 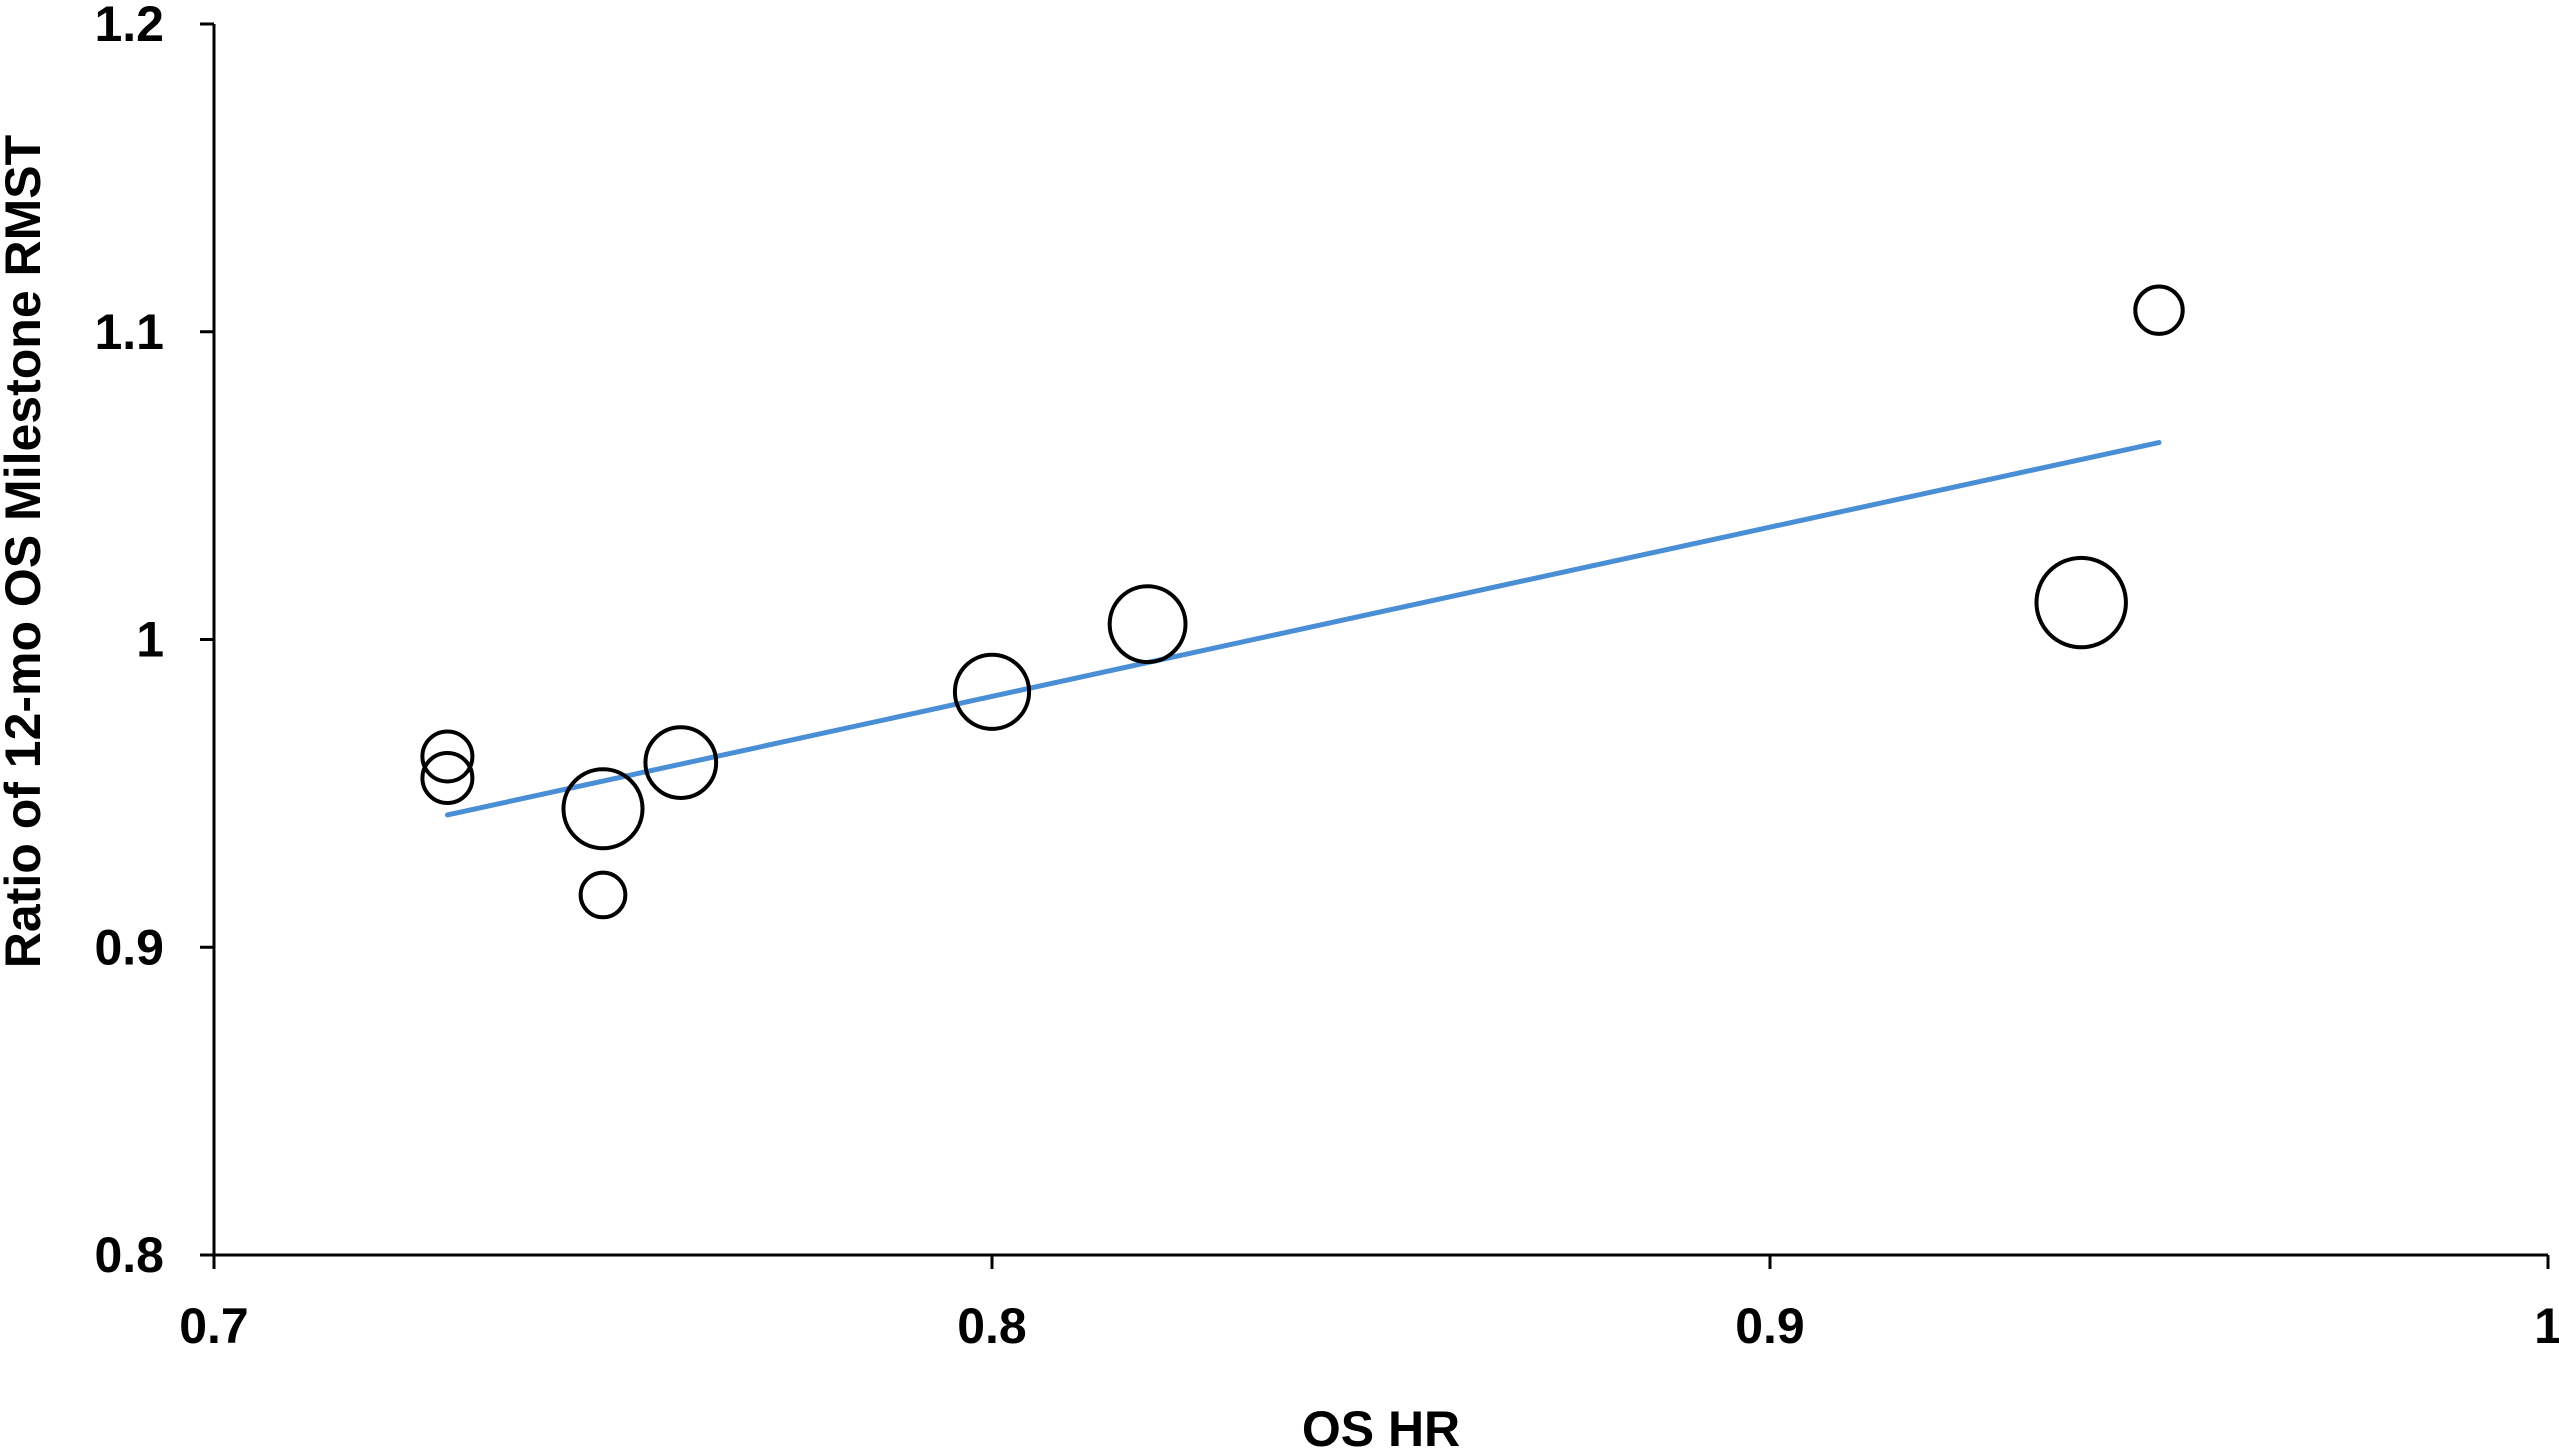 I want to click on x-tick-label: 0.8, so click(x=992, y=1326).